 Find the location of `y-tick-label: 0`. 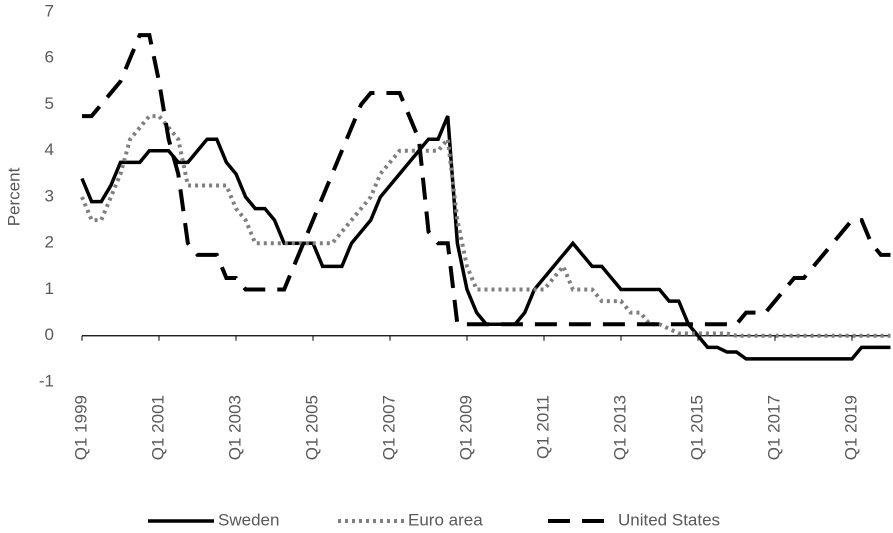

y-tick-label: 0 is located at coordinates (49, 334).